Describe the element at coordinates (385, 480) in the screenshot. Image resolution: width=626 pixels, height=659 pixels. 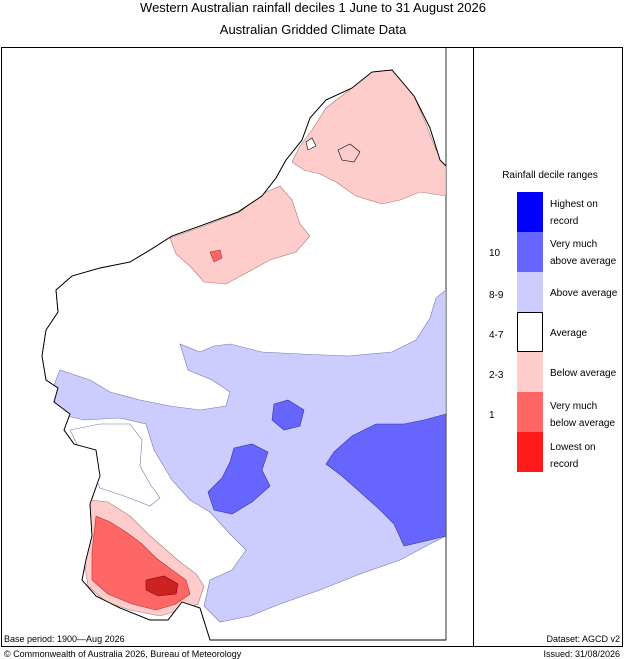
I see `region-very-above-east` at that location.